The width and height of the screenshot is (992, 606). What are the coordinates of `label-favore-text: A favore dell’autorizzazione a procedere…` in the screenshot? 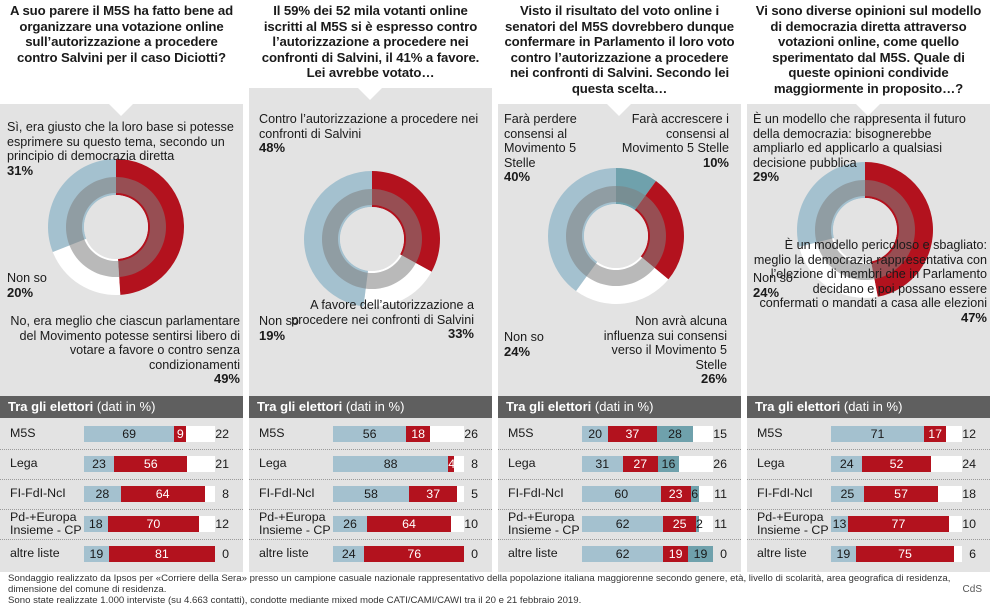 It's located at (382, 312).